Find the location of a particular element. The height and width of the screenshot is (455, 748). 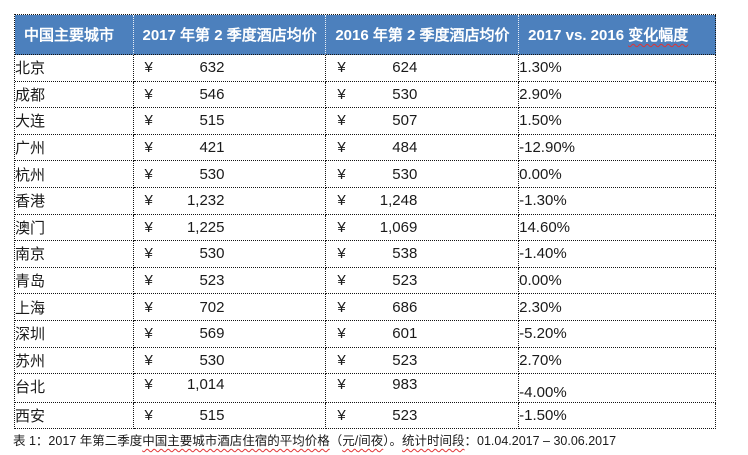

price-2017-cell: ¥1,014 is located at coordinates (230, 388).